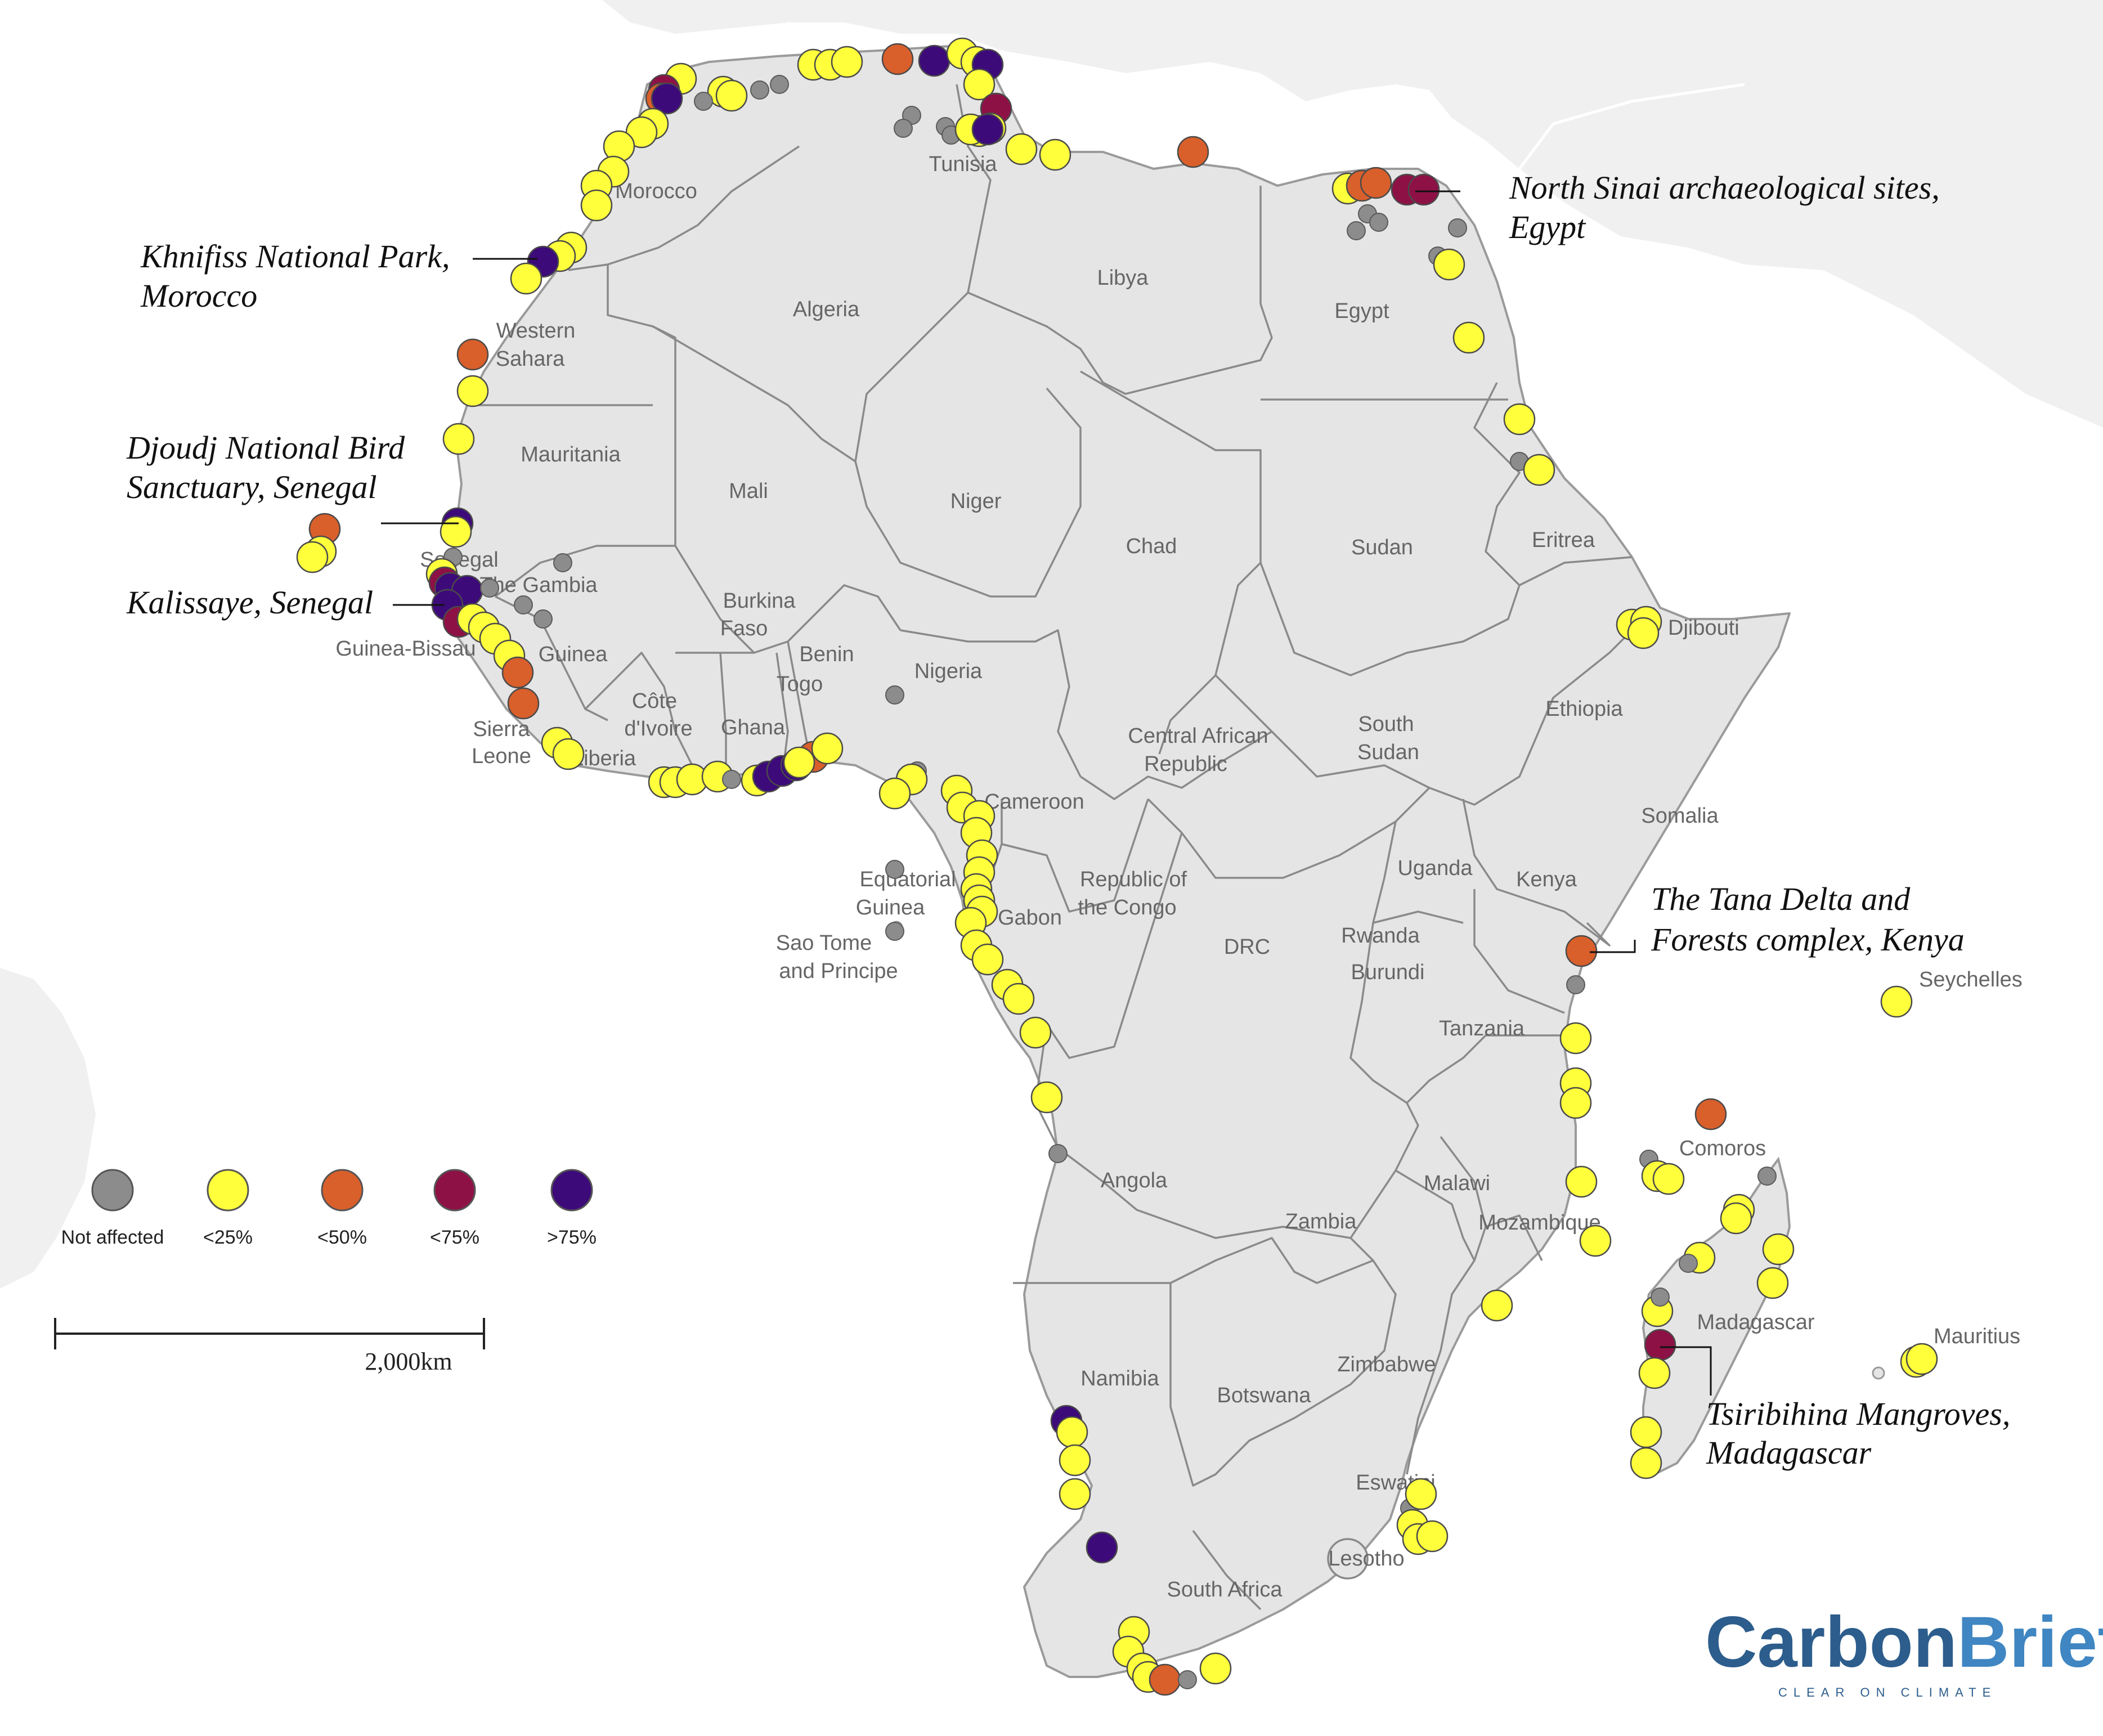  Describe the element at coordinates (571, 454) in the screenshot. I see `label-mauritania: Mauritania` at that location.